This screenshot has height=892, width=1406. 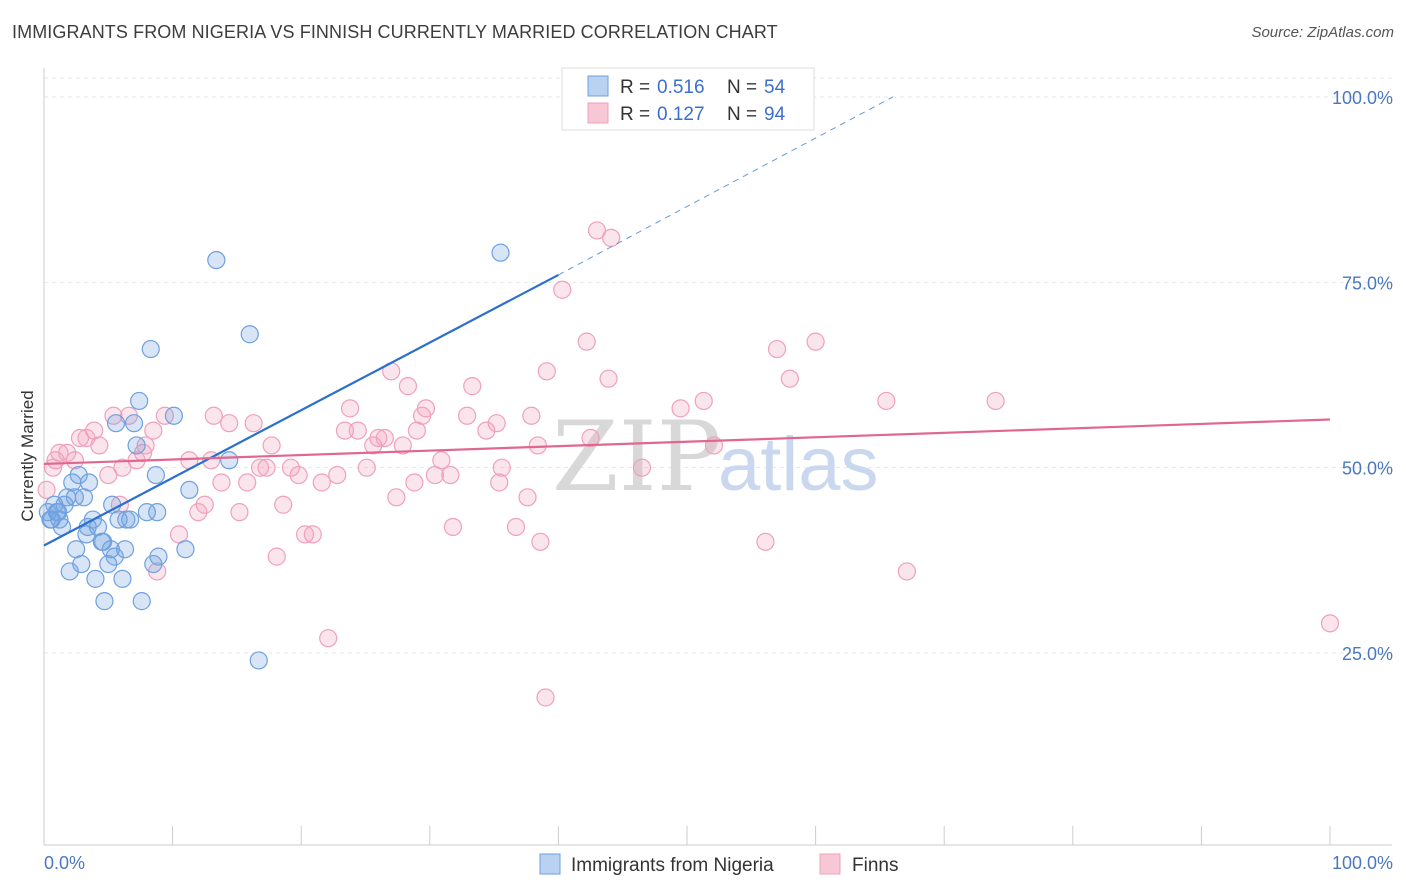 What do you see at coordinates (64, 863) in the screenshot?
I see `x-tick-label-min: 0.0%` at bounding box center [64, 863].